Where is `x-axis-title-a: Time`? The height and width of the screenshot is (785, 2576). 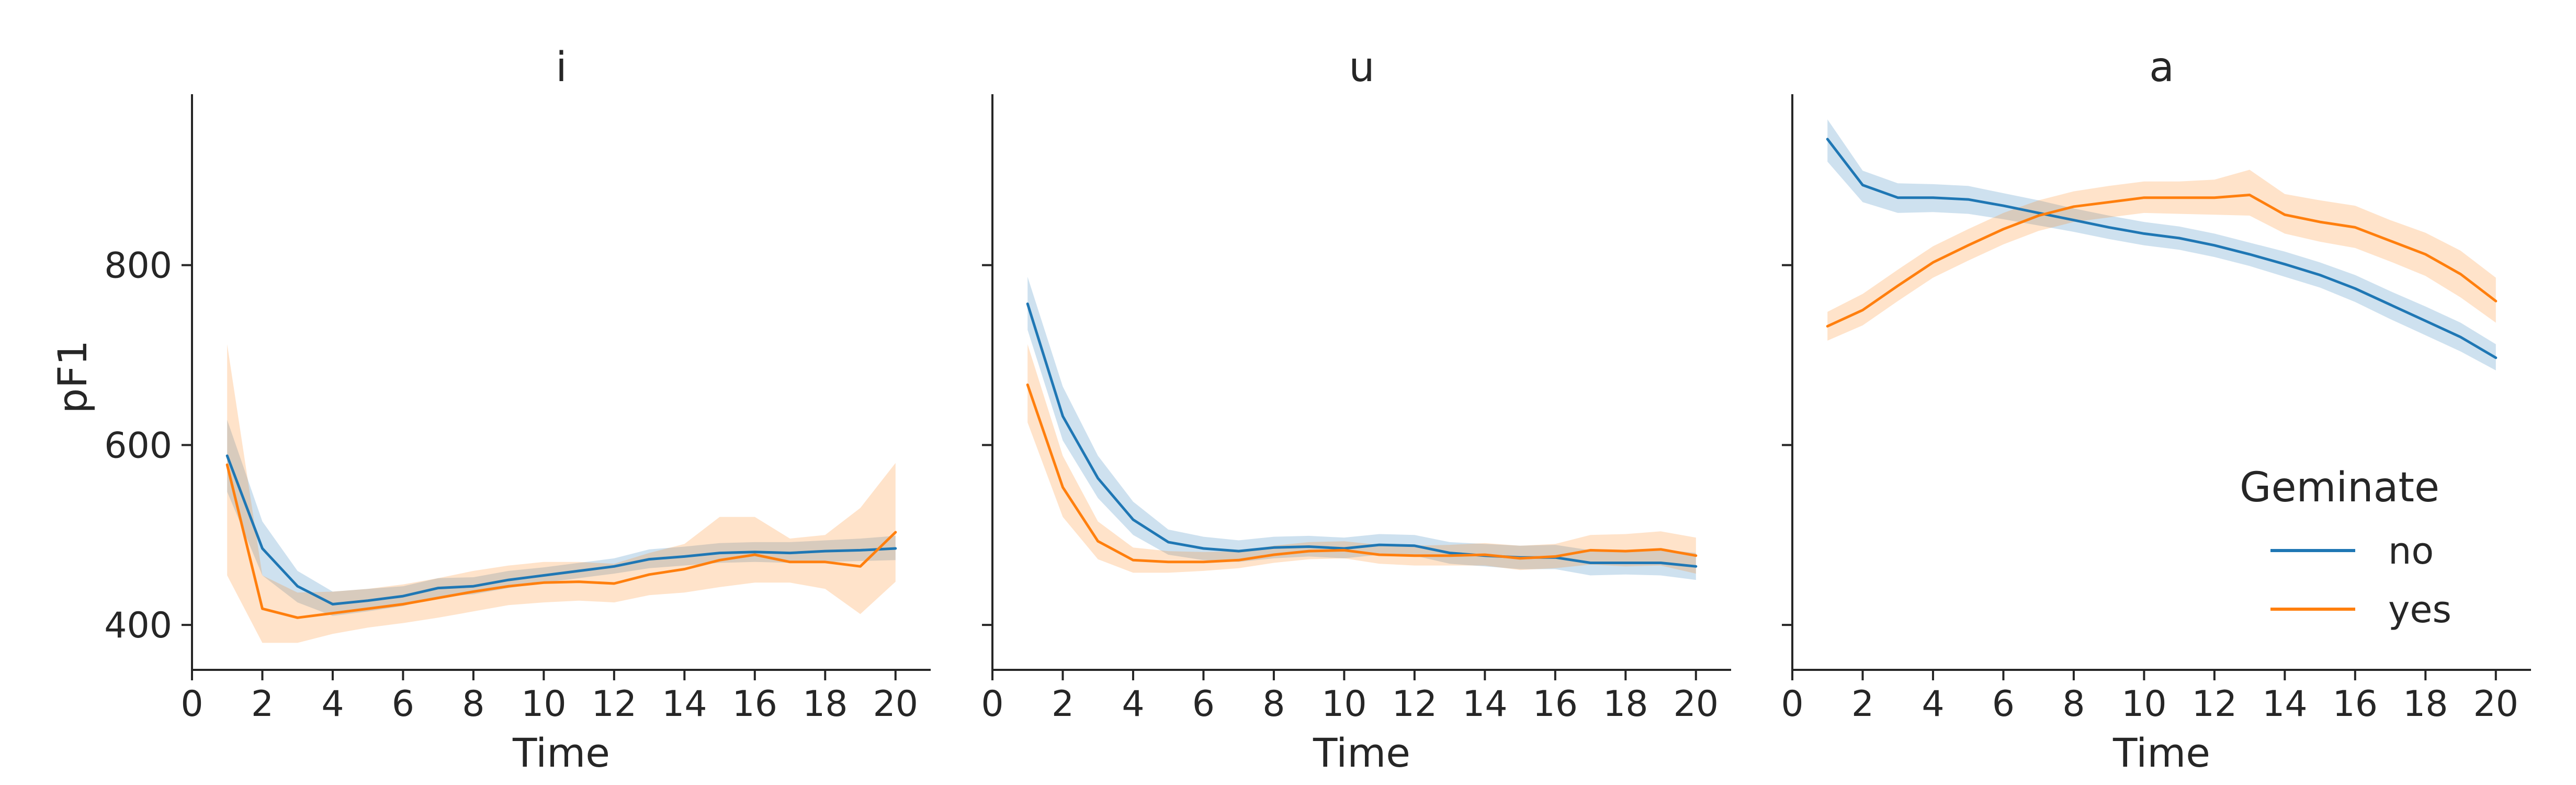
x-axis-title-a: Time is located at coordinates (2161, 753).